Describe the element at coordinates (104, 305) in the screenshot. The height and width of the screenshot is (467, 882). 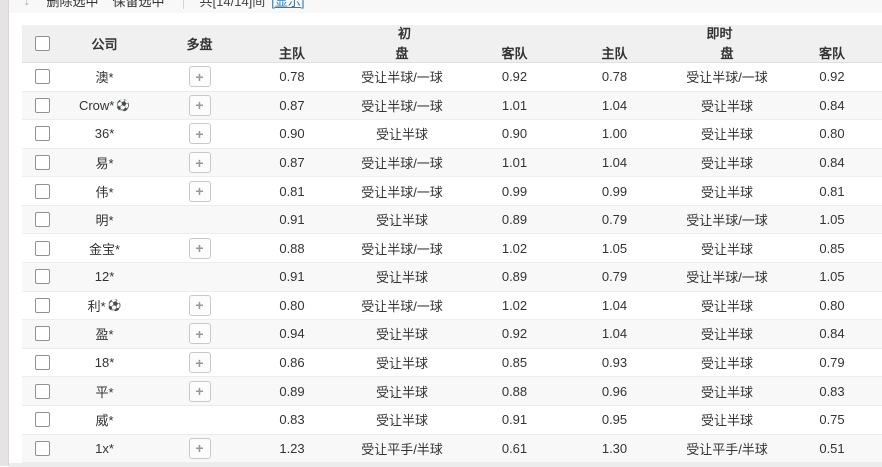
I see `company-cell: 利* ⚽` at that location.